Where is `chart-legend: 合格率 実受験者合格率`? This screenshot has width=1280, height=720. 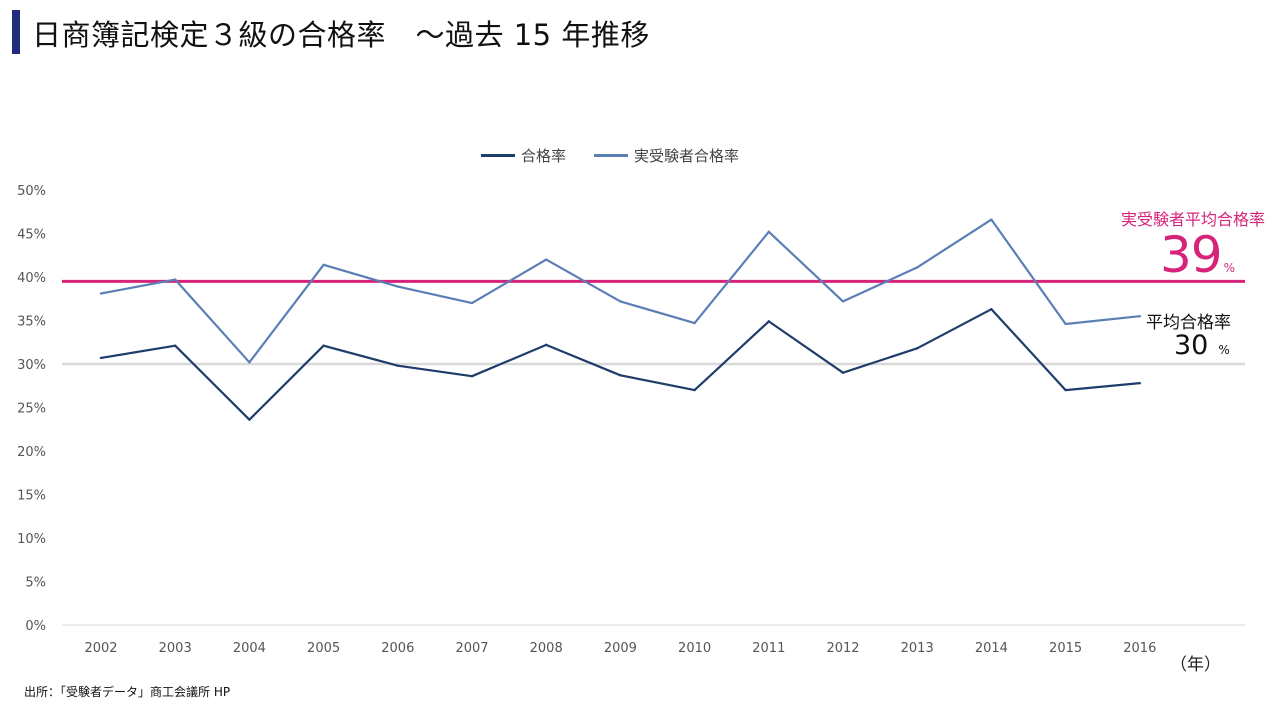
chart-legend: 合格率 実受験者合格率 is located at coordinates (640, 155).